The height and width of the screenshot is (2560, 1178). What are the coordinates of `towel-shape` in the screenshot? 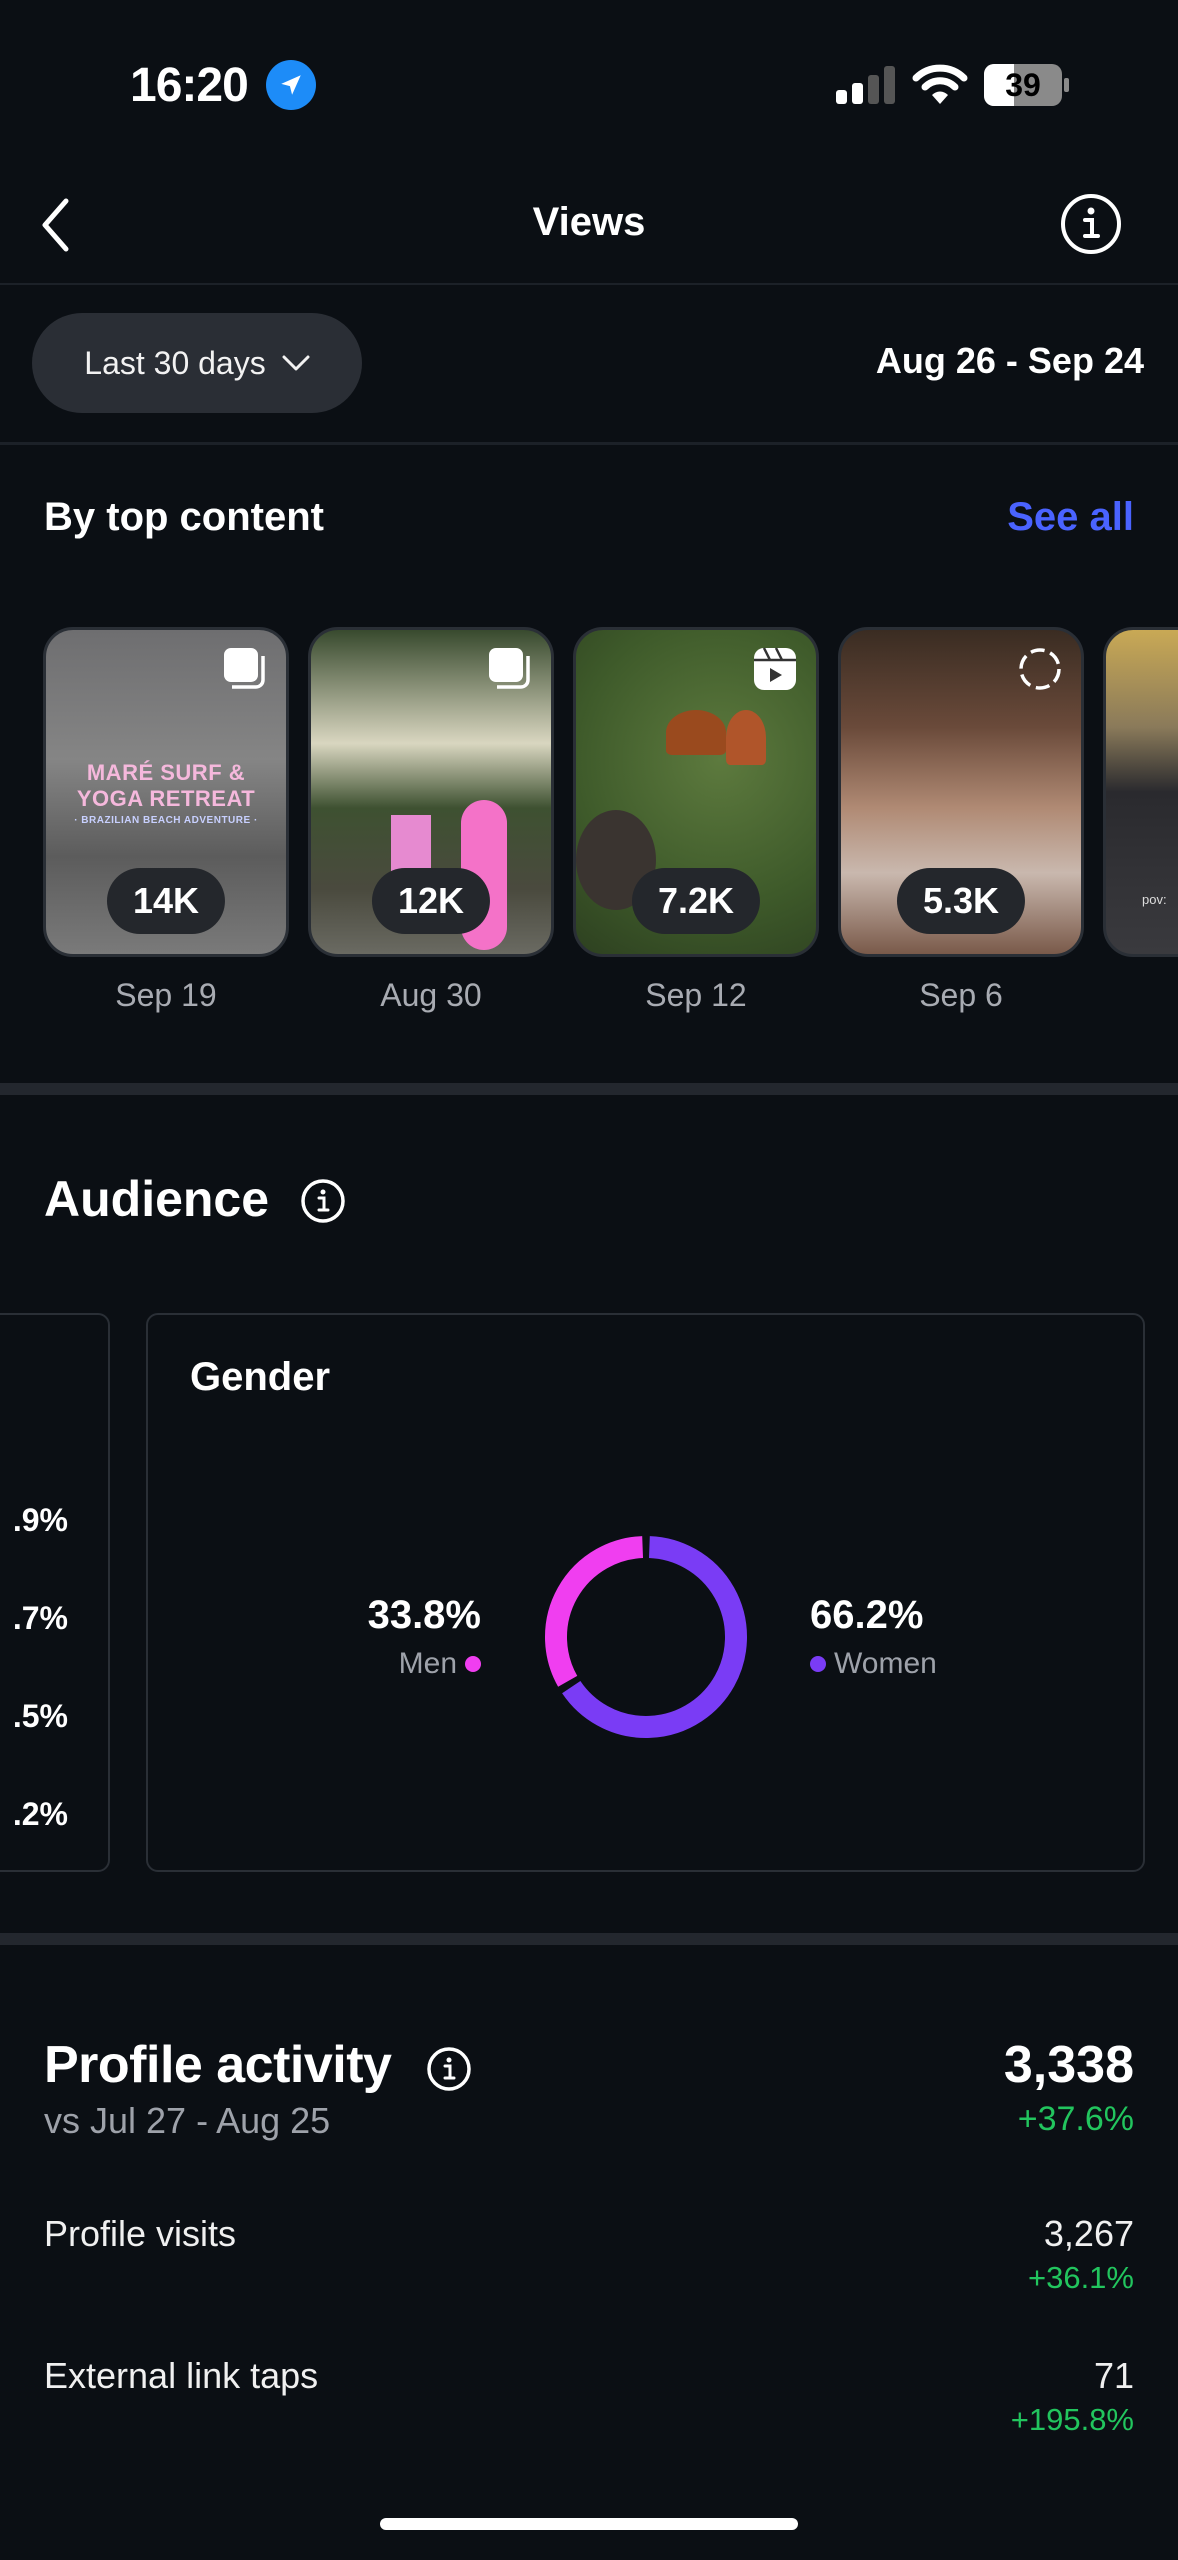 It's located at (411, 845).